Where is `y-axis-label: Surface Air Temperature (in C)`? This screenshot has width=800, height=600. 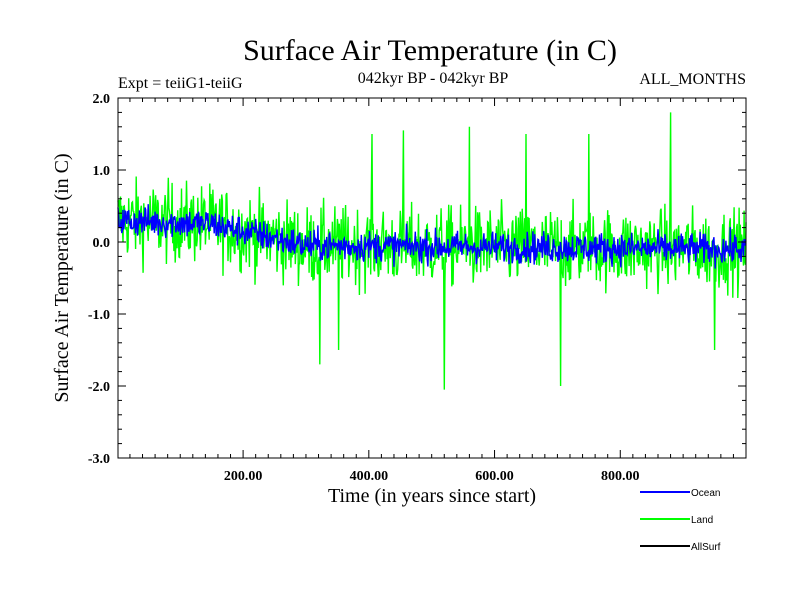 y-axis-label: Surface Air Temperature (in C) is located at coordinates (62, 277).